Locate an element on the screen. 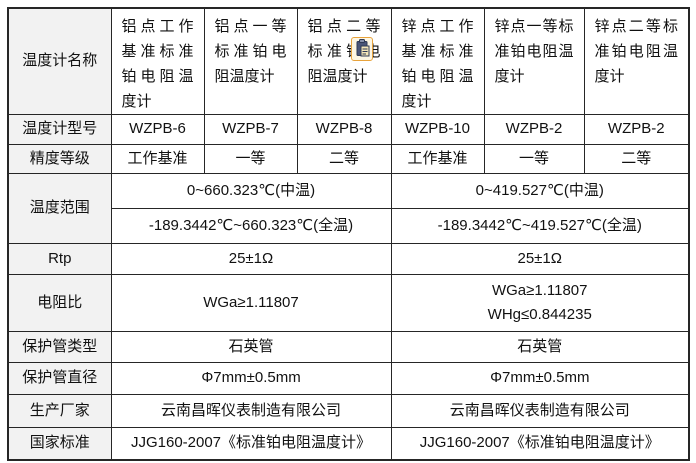  row-manufacturer: 生产厂家 云南昌晖仪表制造有限公司 云南昌晖仪表制造有限公司 is located at coordinates (348, 411).